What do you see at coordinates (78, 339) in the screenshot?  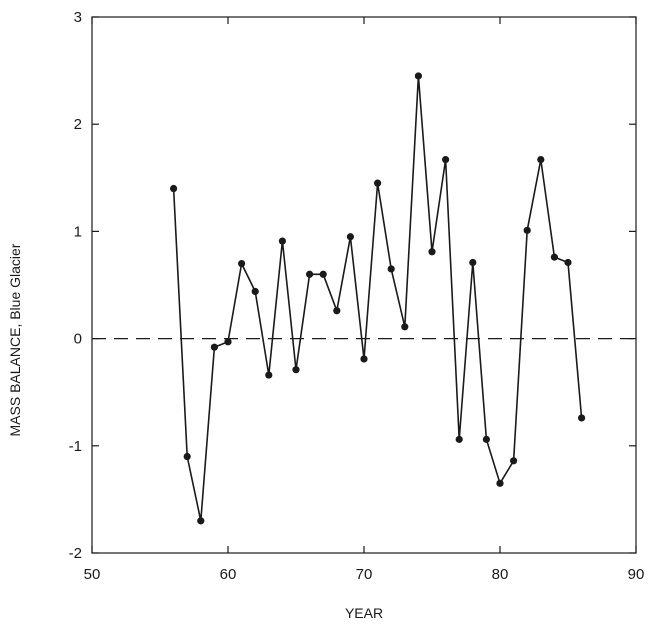 I see `y-tick-label: 0` at bounding box center [78, 339].